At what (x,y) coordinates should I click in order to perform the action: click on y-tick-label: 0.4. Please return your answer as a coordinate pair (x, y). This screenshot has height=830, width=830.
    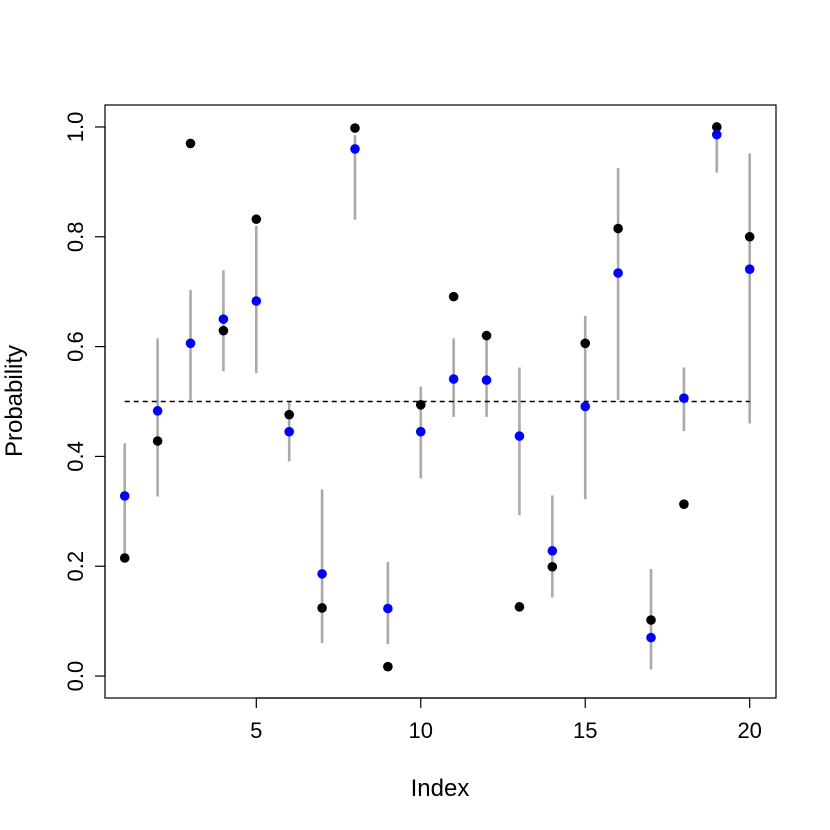
    Looking at the image, I should click on (75, 456).